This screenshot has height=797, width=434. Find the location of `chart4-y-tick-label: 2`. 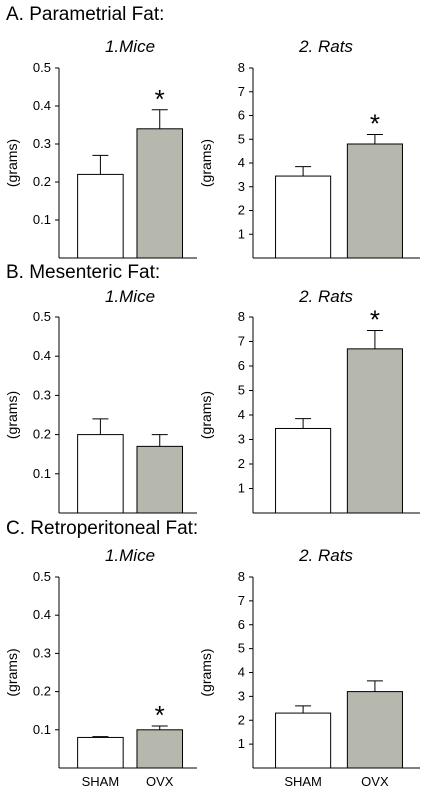

chart4-y-tick-label: 2 is located at coordinates (241, 463).